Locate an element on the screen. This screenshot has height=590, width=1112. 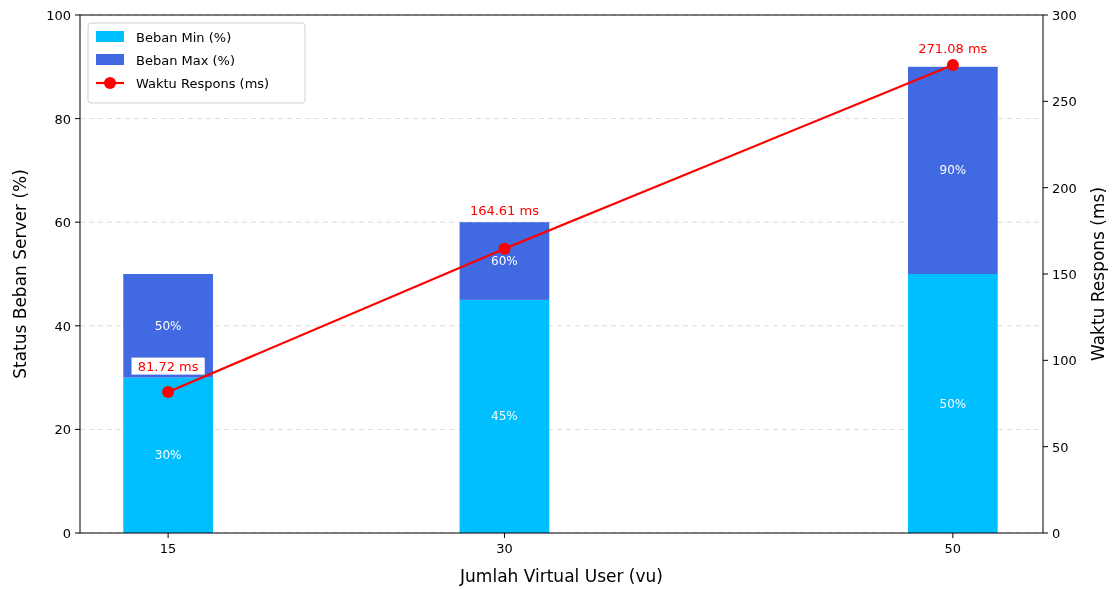
y-tick-label: 60 is located at coordinates (62, 223).